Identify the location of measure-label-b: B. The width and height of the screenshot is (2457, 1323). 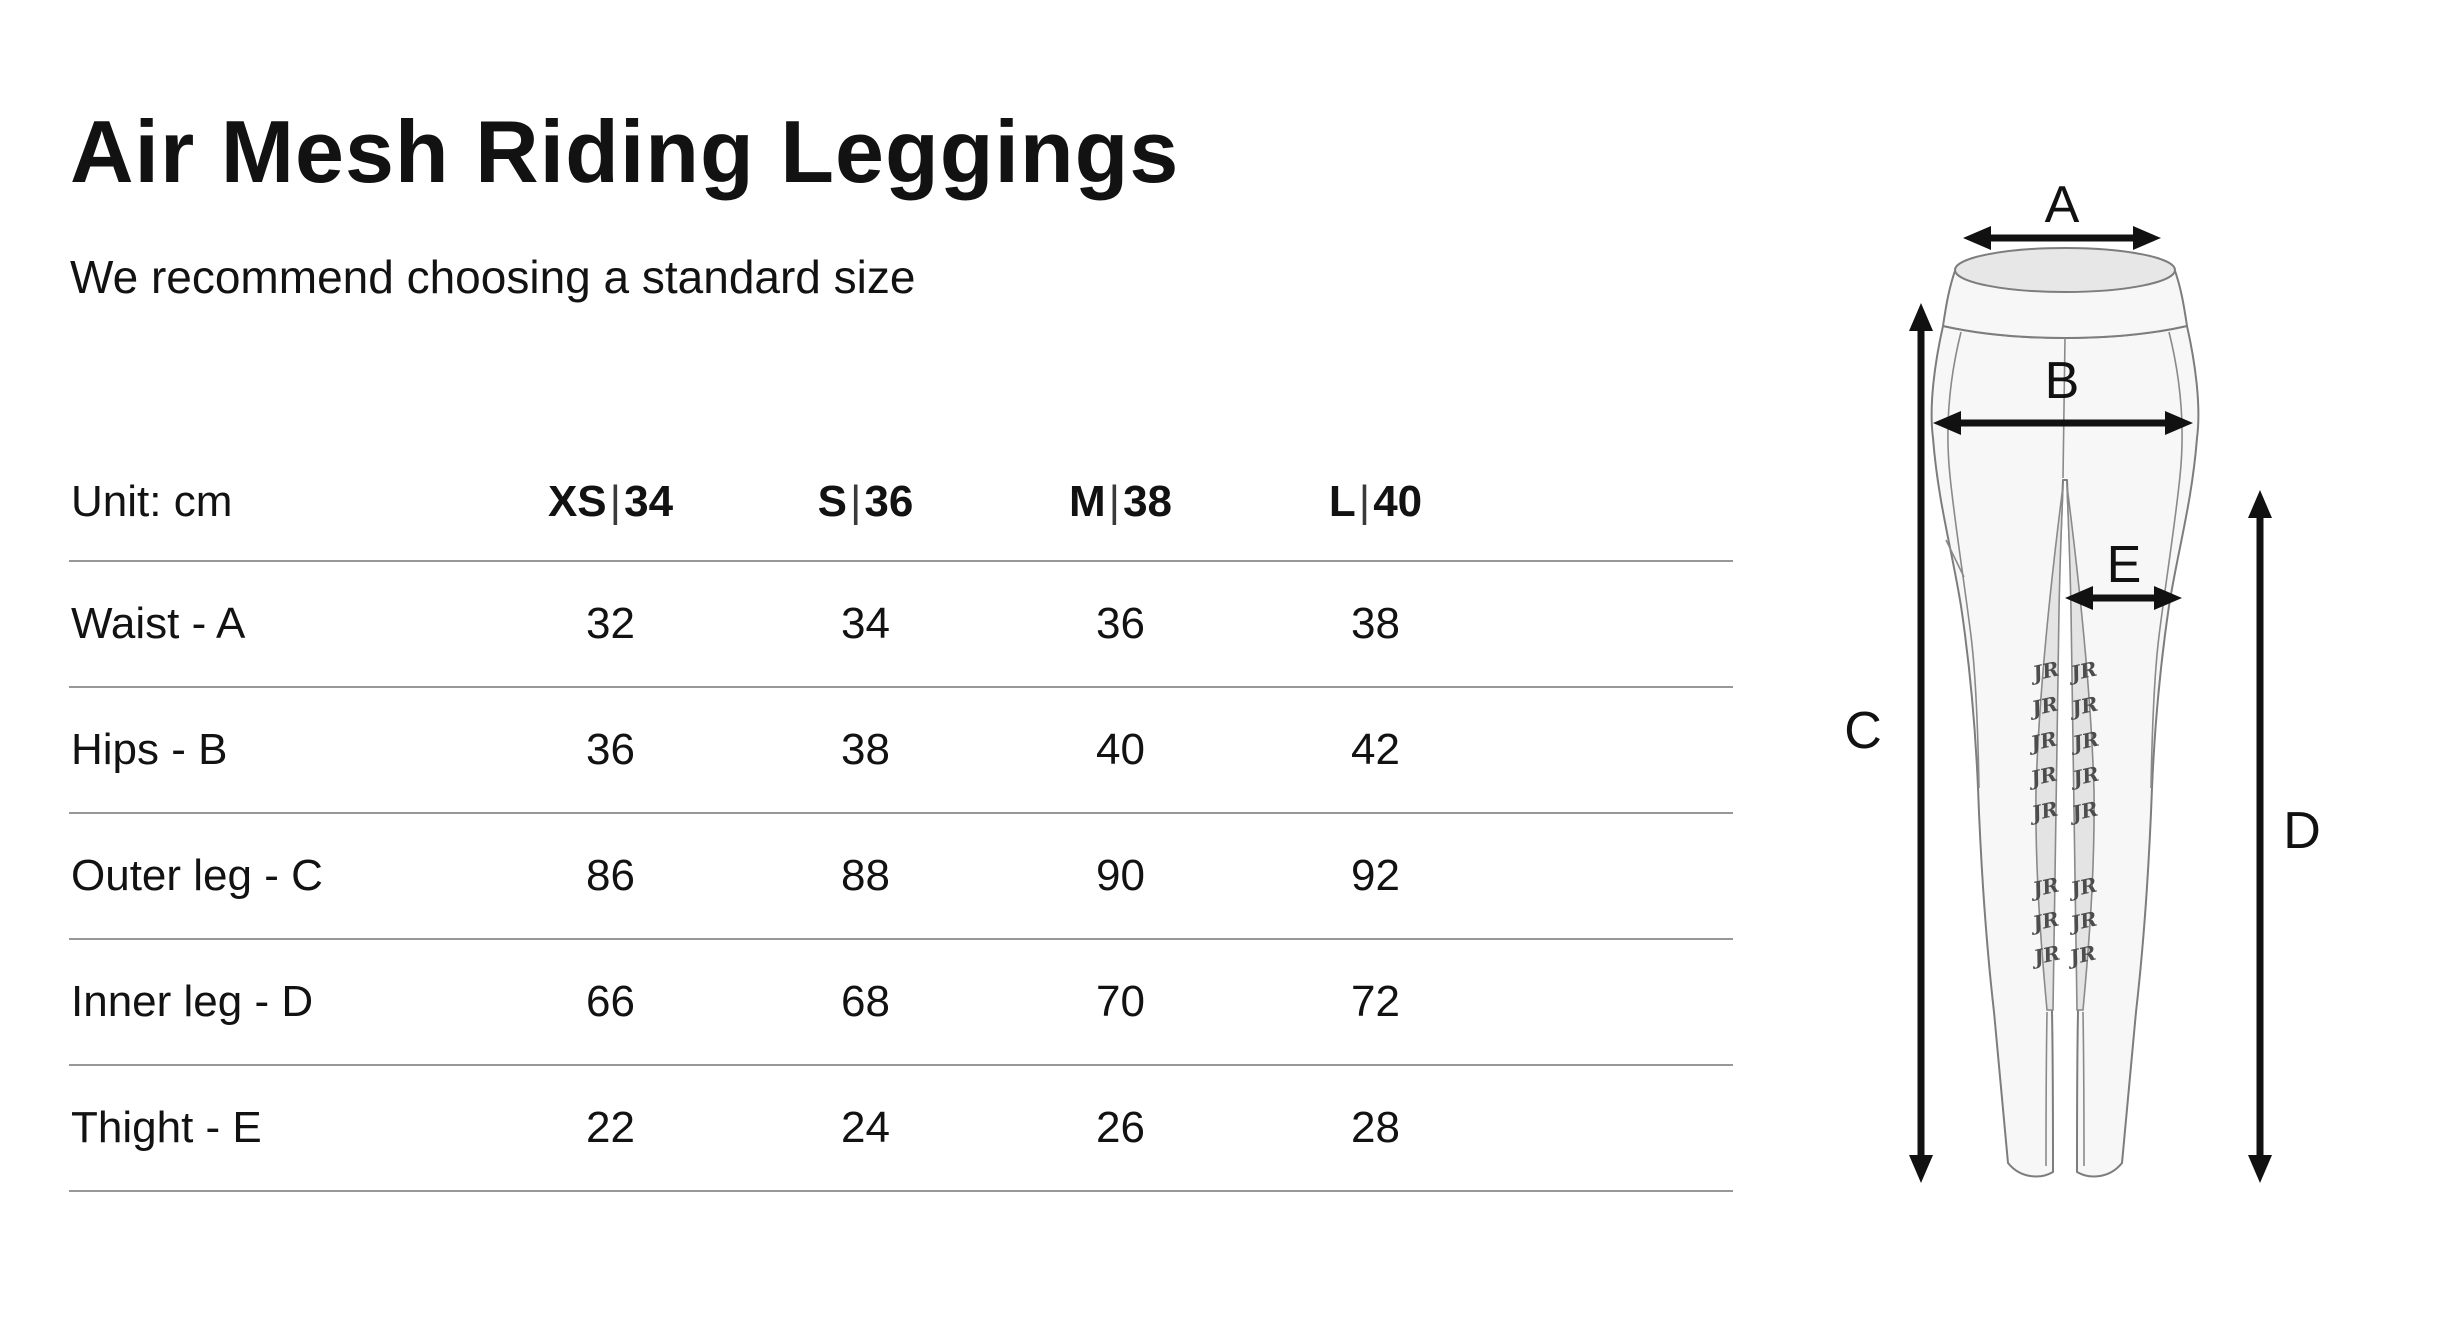
(2062, 381).